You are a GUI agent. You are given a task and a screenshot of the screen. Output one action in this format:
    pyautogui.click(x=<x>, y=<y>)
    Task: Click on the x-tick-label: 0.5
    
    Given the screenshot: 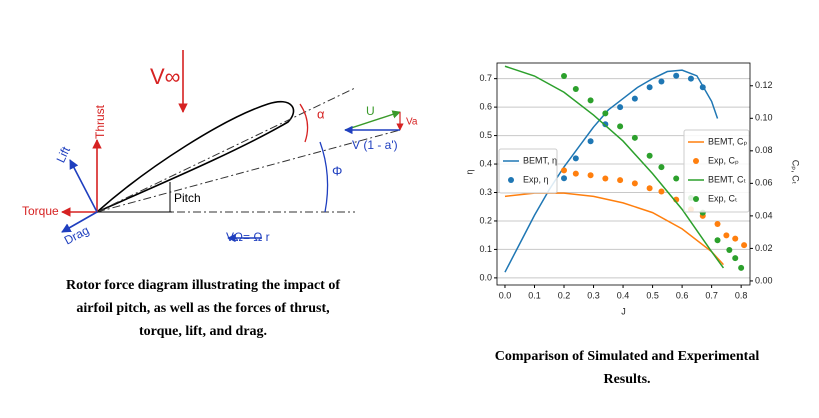 What is the action you would take?
    pyautogui.click(x=652, y=295)
    